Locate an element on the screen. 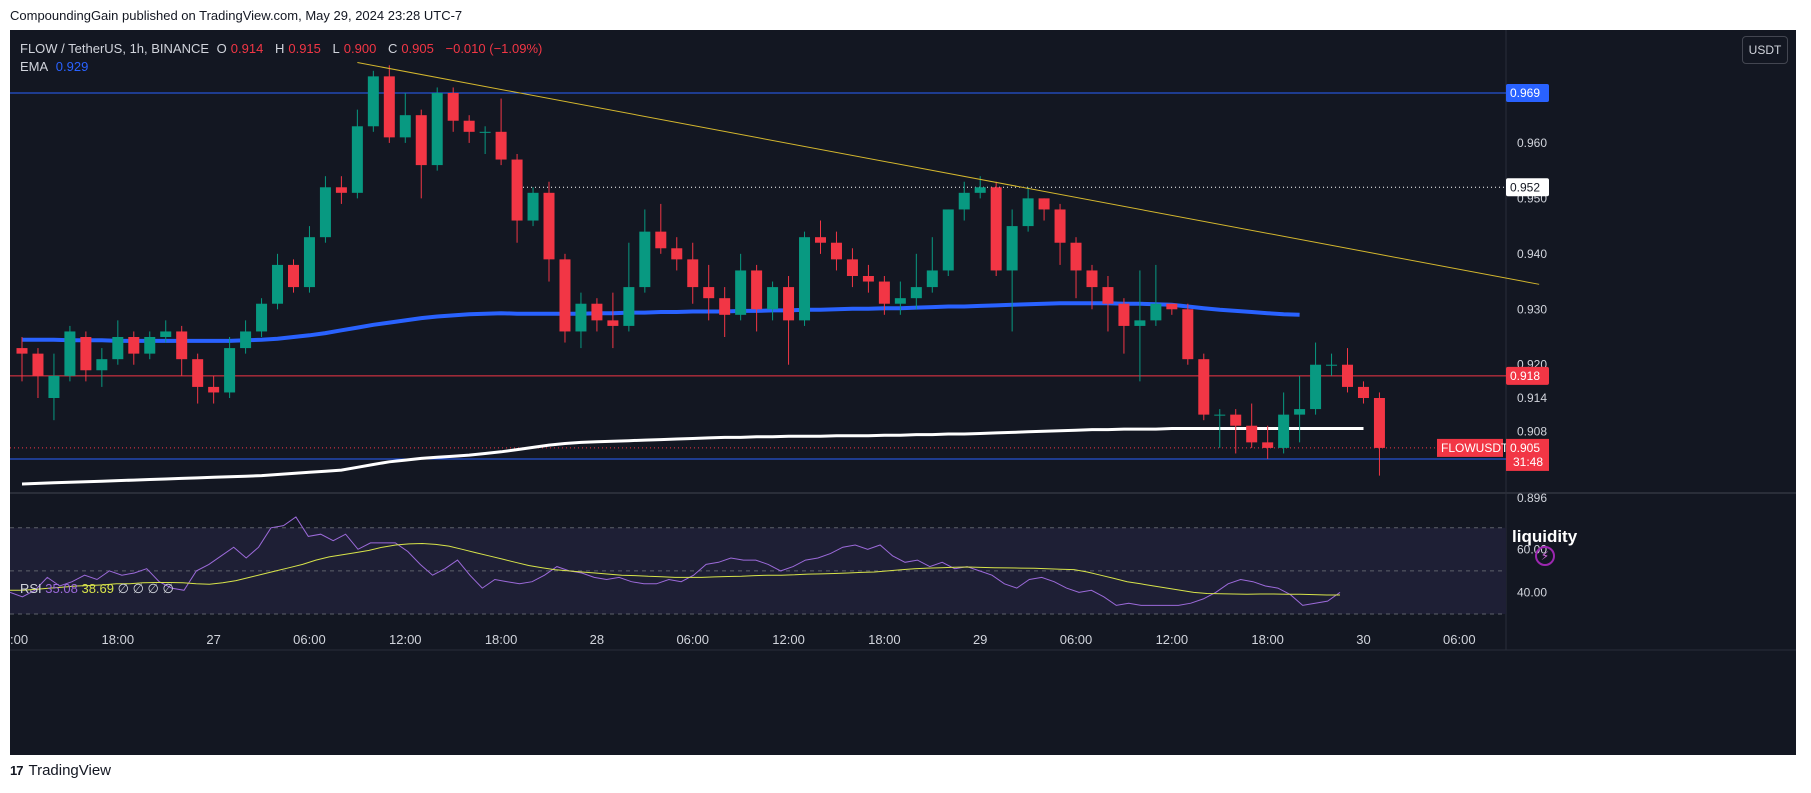  lightning-icon: ⚡ is located at coordinates (1545, 556).